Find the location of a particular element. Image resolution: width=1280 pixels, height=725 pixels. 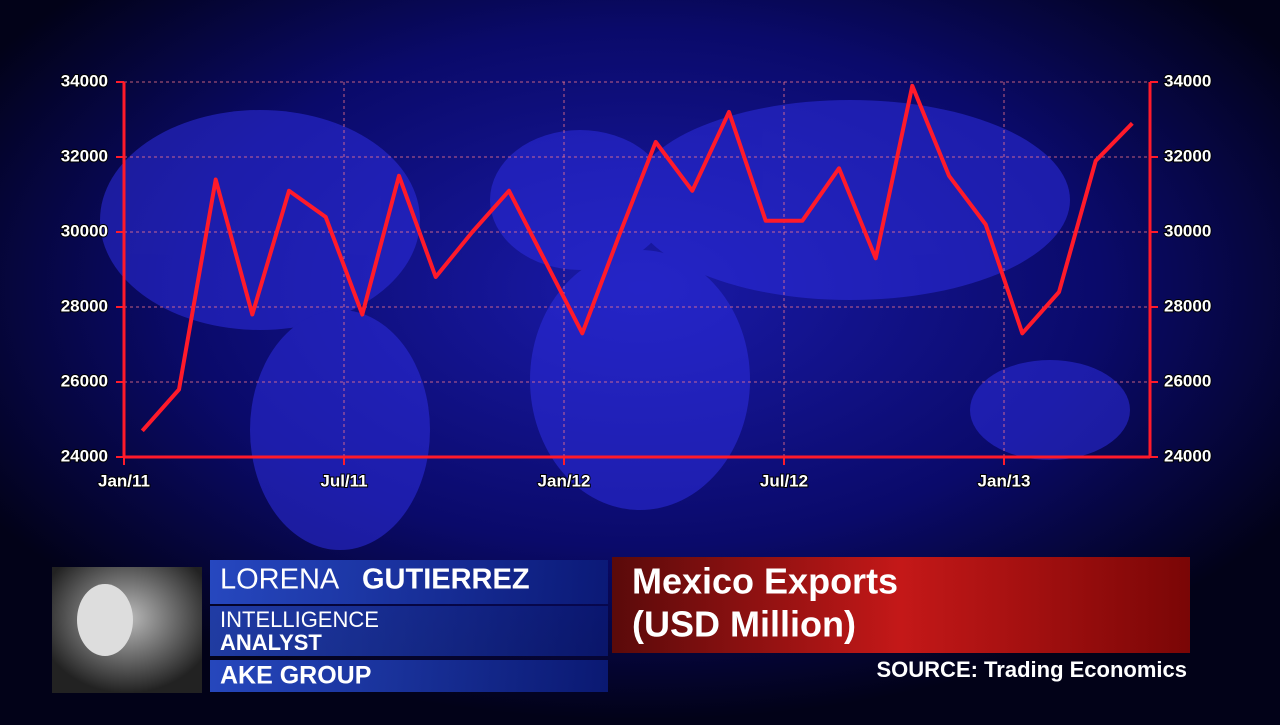

y-tick-label: 24000 is located at coordinates (84, 455).